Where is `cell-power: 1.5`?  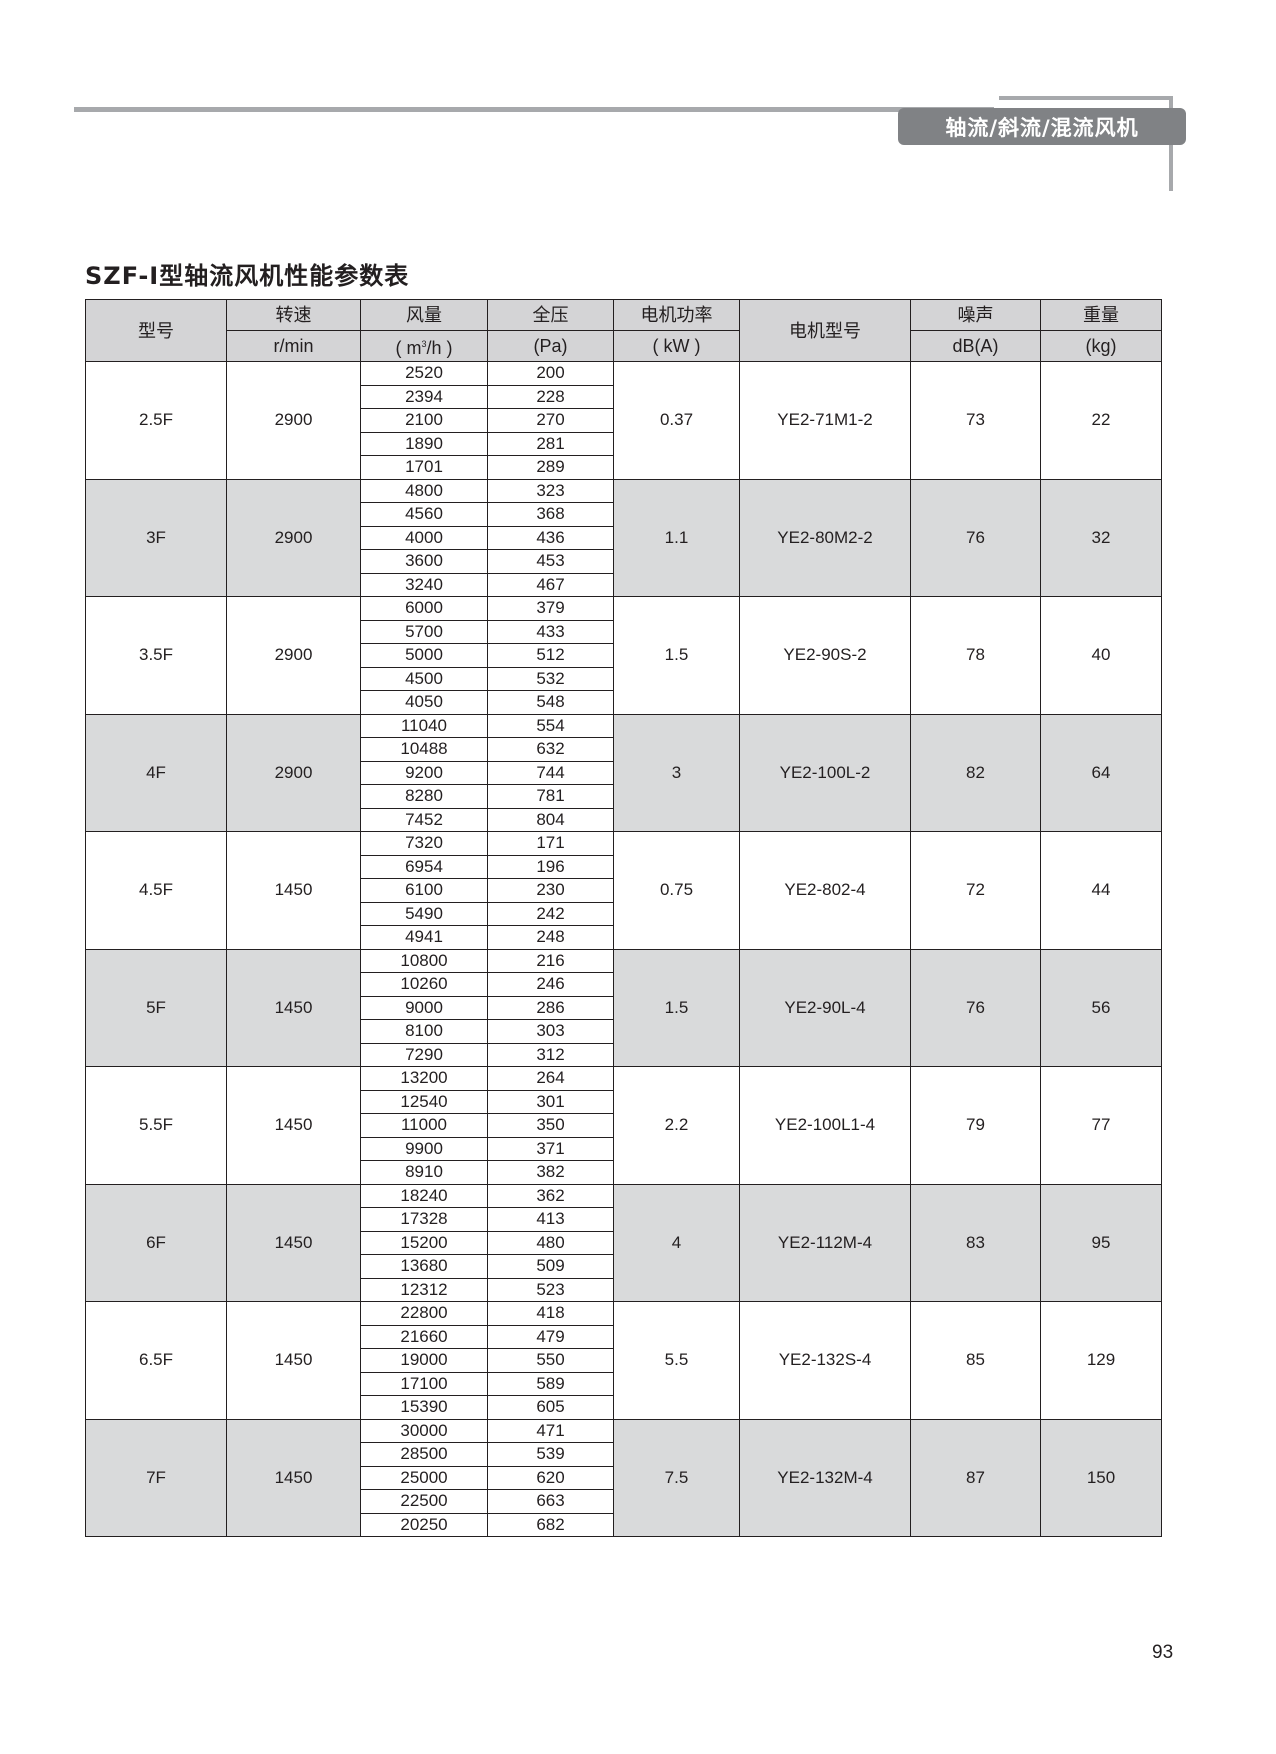
cell-power: 1.5 is located at coordinates (676, 1007).